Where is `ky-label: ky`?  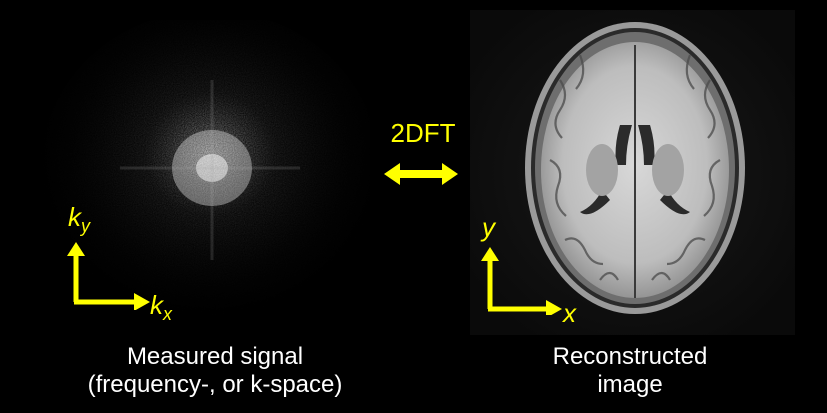 ky-label: ky is located at coordinates (79, 219).